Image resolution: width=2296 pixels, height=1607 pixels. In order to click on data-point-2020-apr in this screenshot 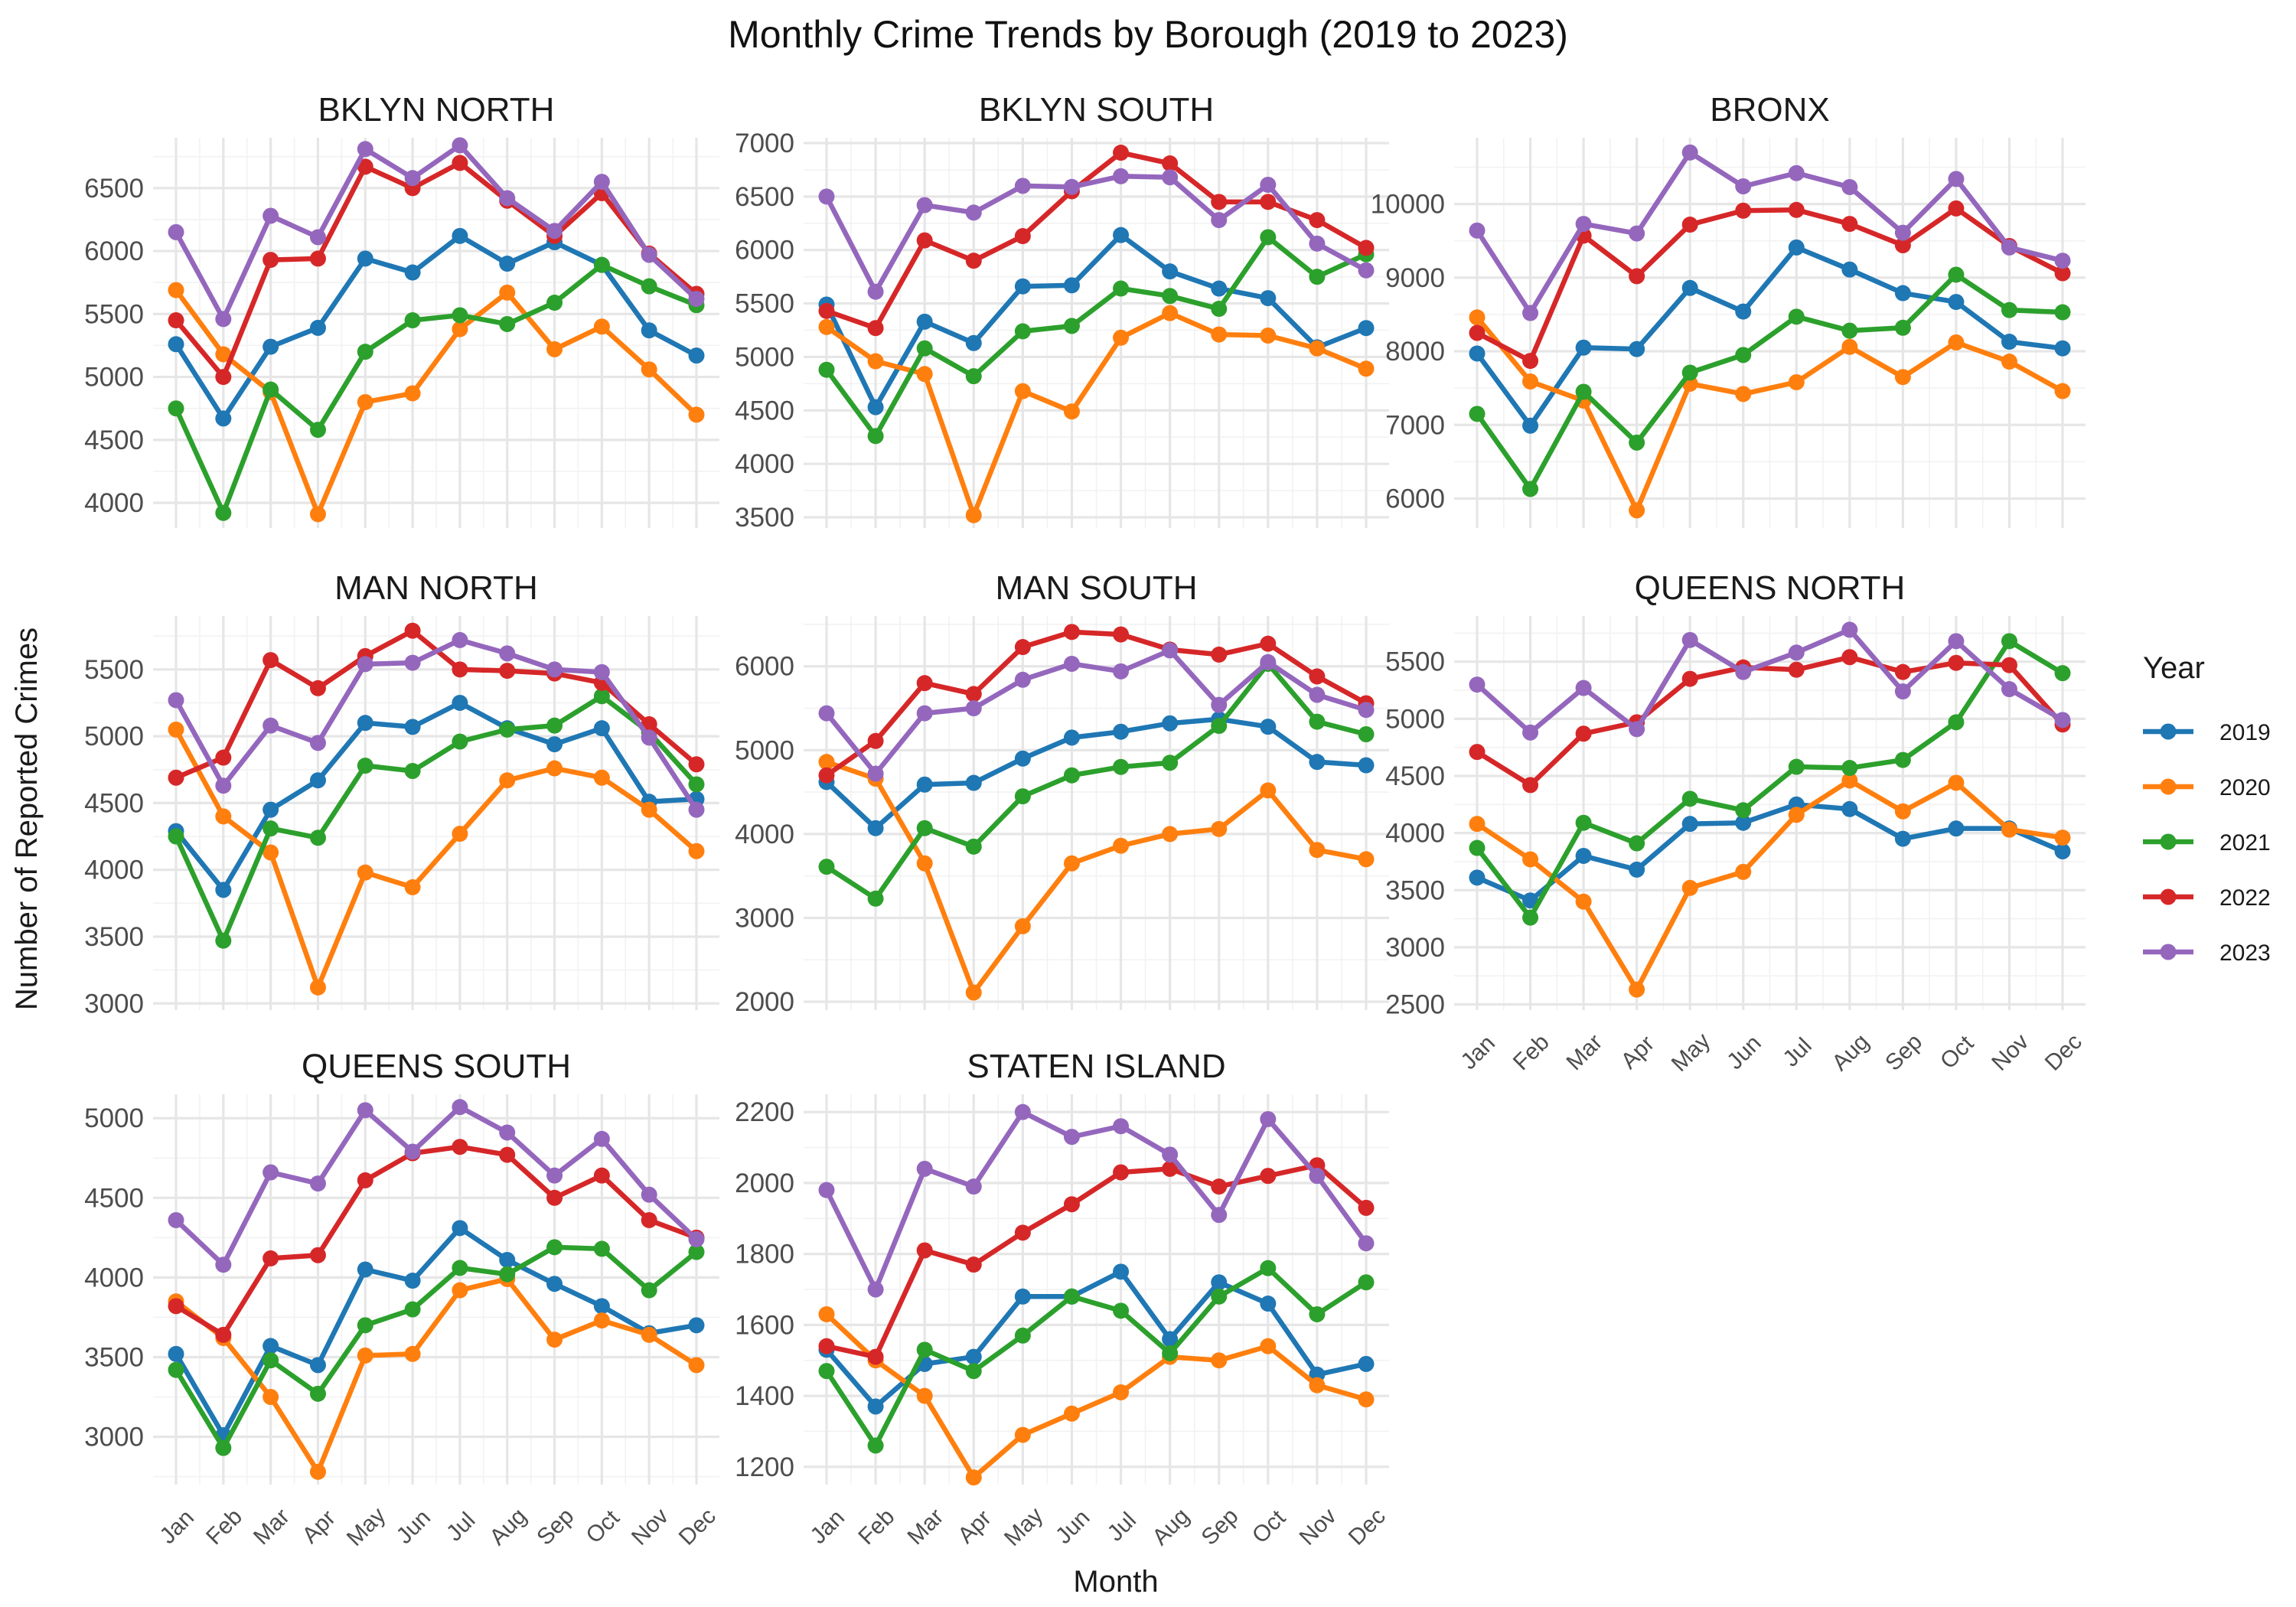, I will do `click(317, 987)`.